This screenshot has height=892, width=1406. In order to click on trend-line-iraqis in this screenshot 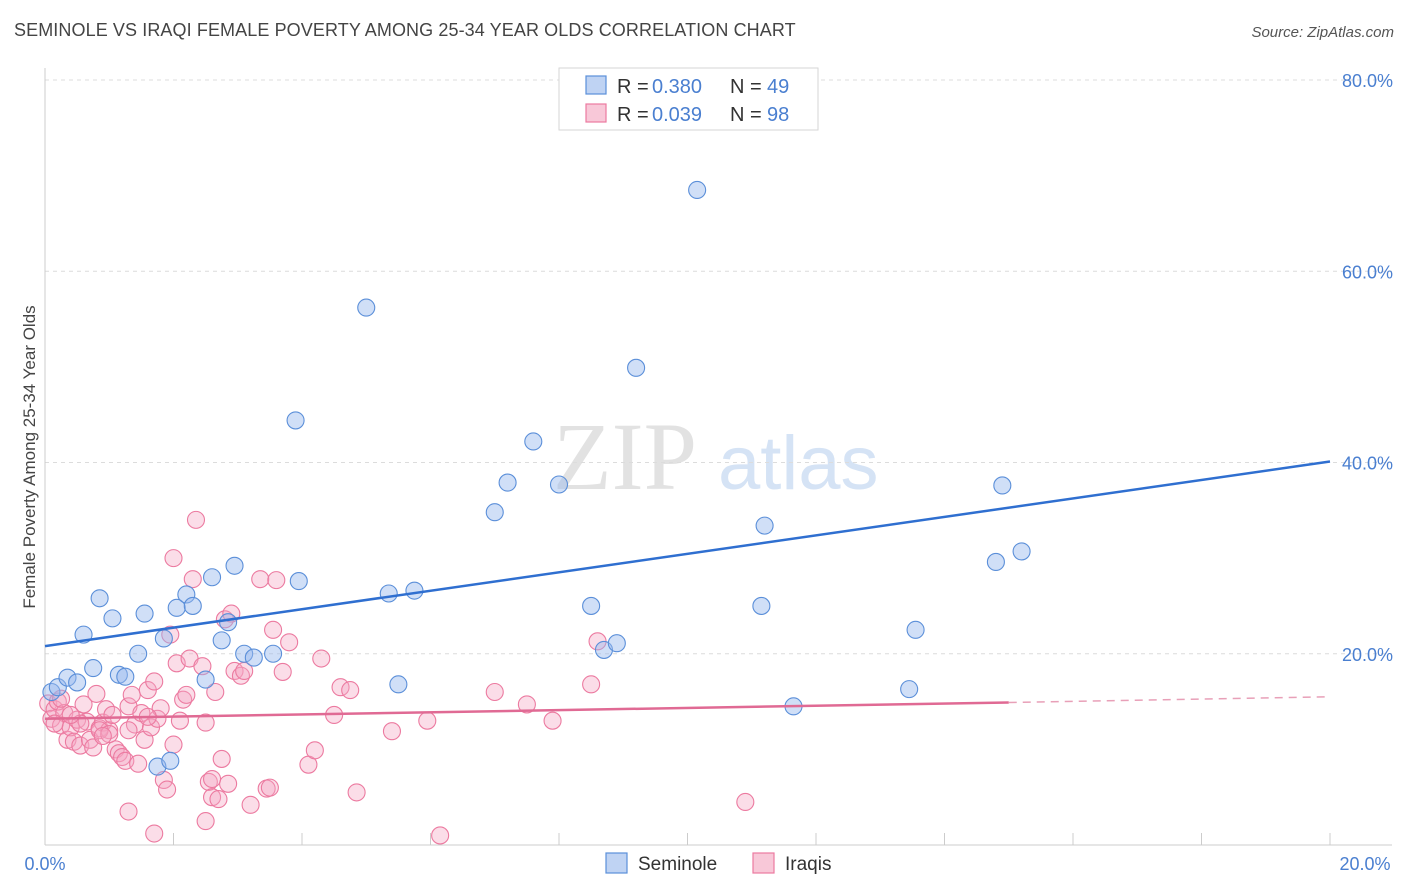, I will do `click(526, 711)`.